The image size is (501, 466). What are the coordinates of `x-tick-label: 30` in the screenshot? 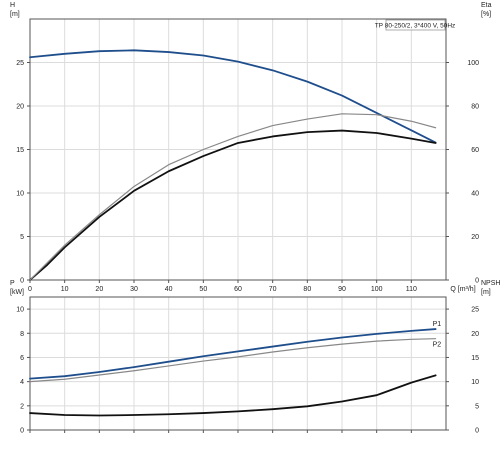 It's located at (134, 289).